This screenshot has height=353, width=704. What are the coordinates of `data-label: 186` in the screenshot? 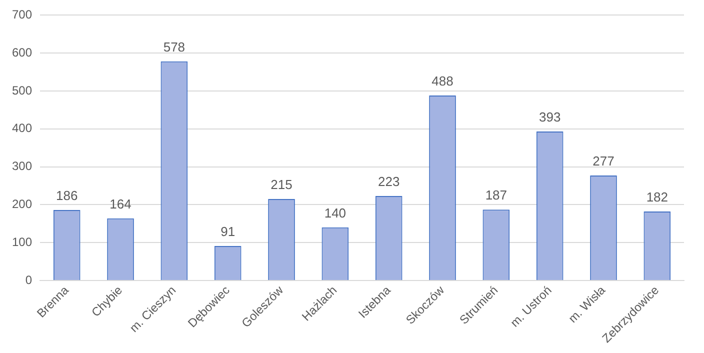 It's located at (67, 196).